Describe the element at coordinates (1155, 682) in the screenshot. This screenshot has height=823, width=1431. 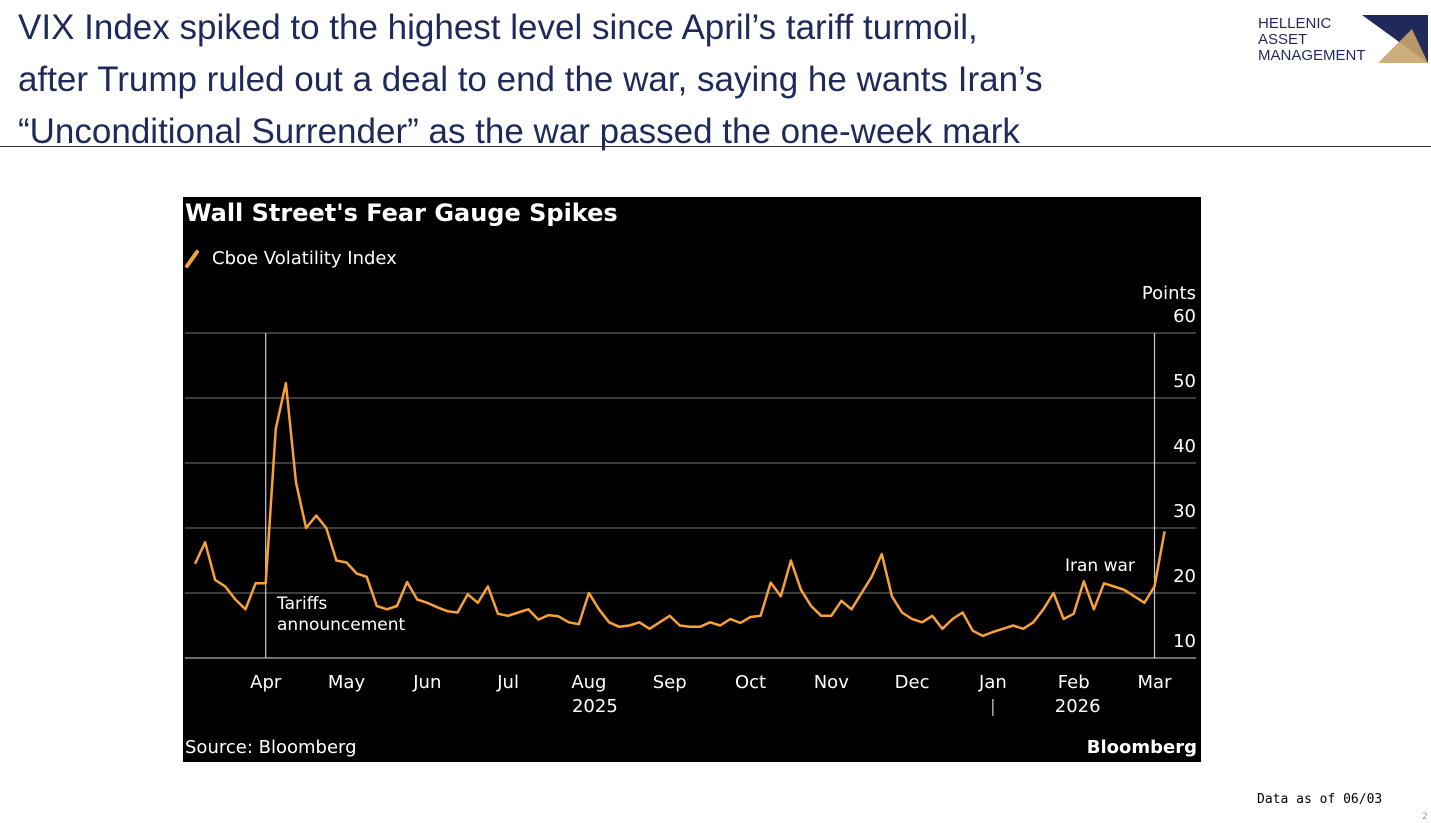
I see `x-tick-label: Mar` at that location.